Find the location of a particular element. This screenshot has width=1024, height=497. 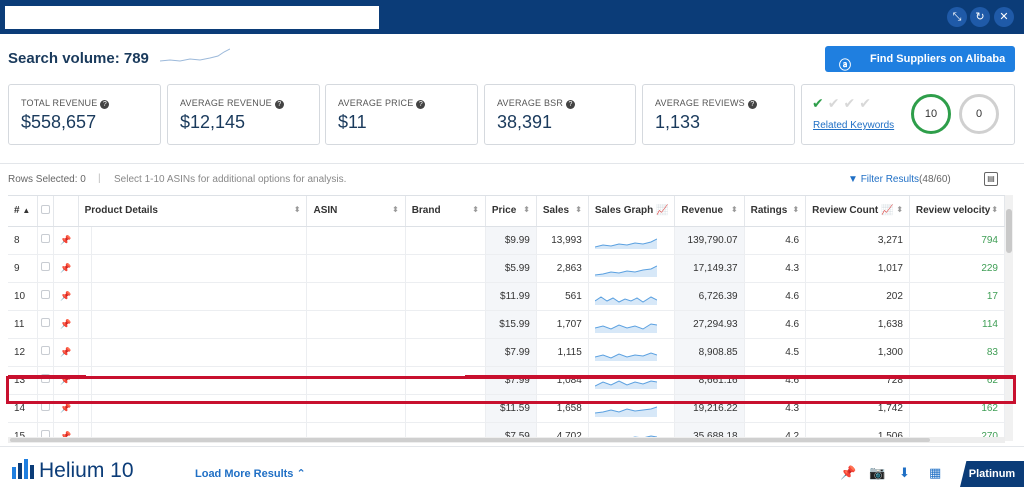

vertical-scroll-thumb is located at coordinates (1009, 231).